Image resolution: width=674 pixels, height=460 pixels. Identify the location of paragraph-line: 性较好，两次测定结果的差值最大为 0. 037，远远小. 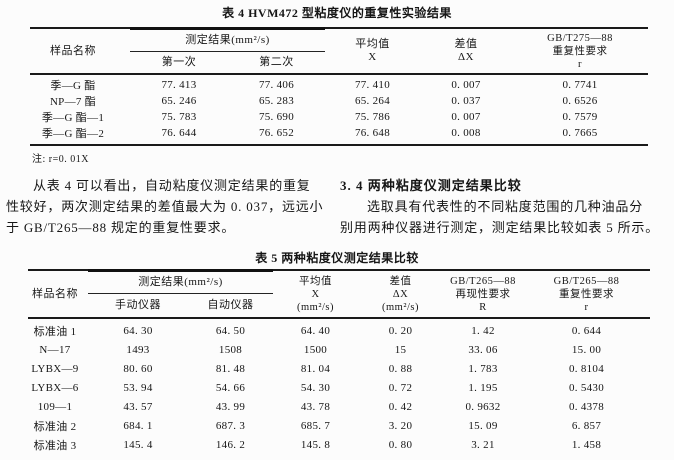
(165, 206).